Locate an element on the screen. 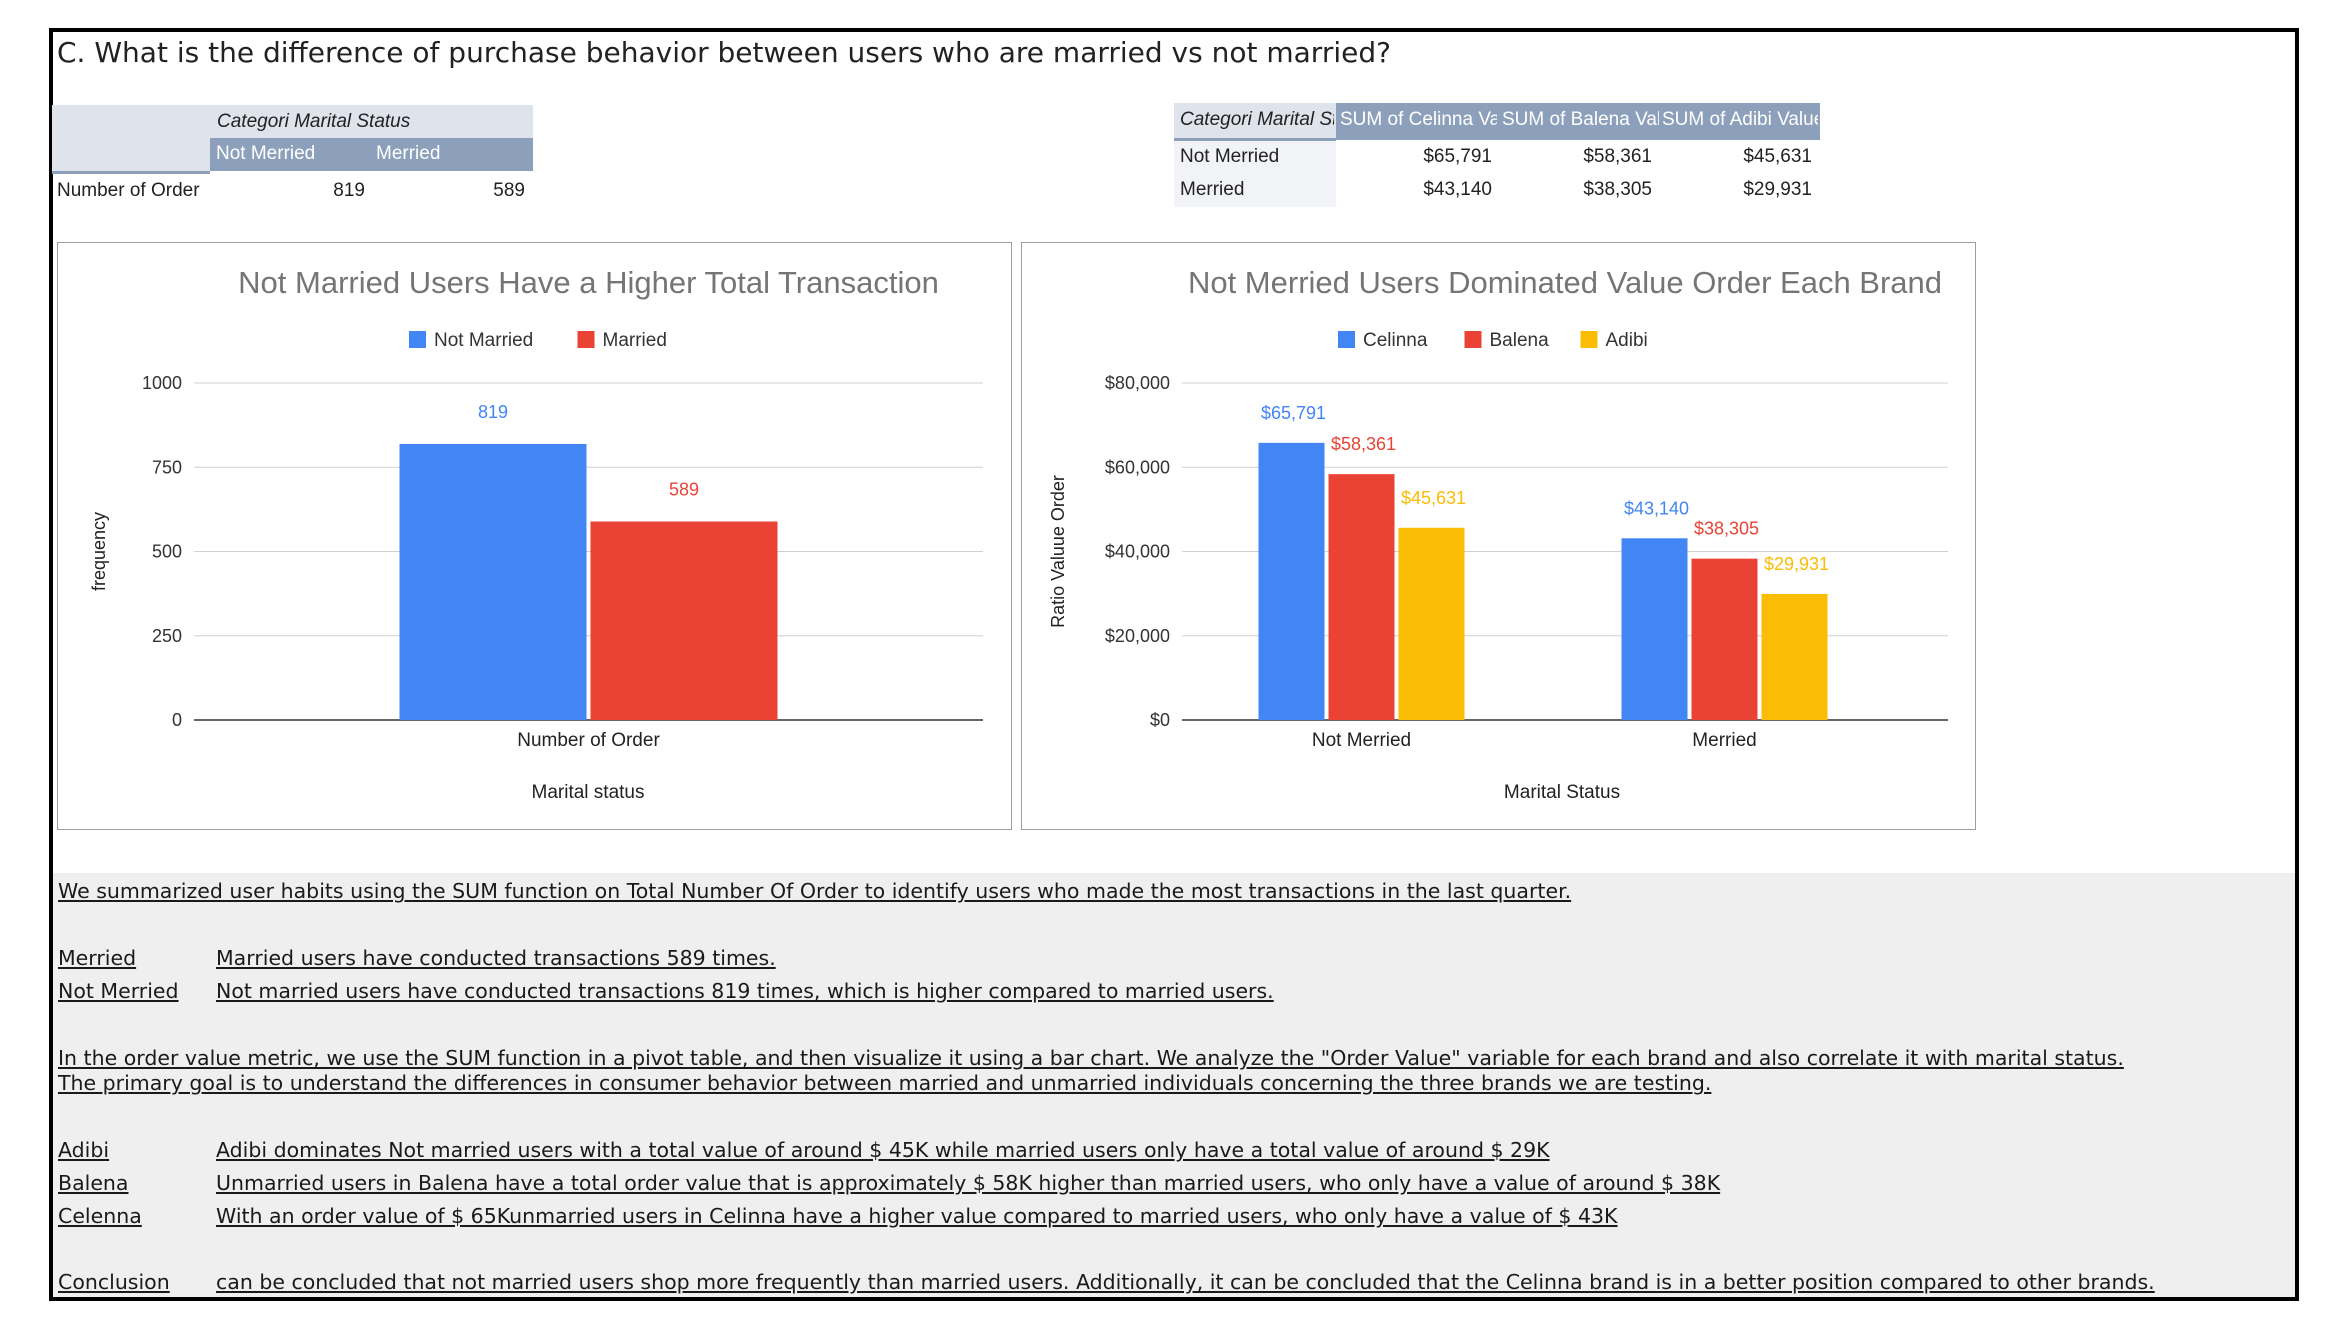 This screenshot has height=1339, width=2339. pivot-column-header: SUM of Celinna Value is located at coordinates (1418, 119).